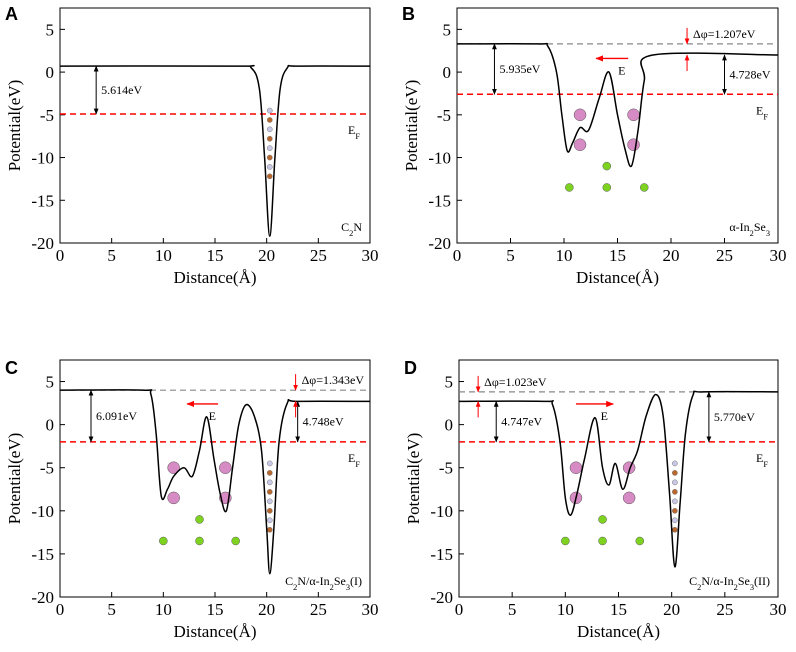  Describe the element at coordinates (60, 255) in the screenshot. I see `x-tick-label: 0` at that location.